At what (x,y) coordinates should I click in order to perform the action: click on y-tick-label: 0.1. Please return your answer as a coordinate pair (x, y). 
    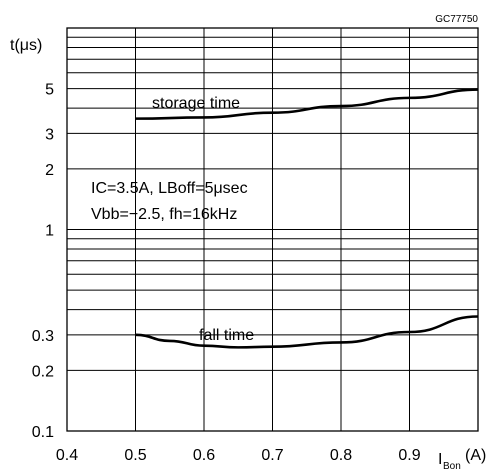
    Looking at the image, I should click on (43, 432).